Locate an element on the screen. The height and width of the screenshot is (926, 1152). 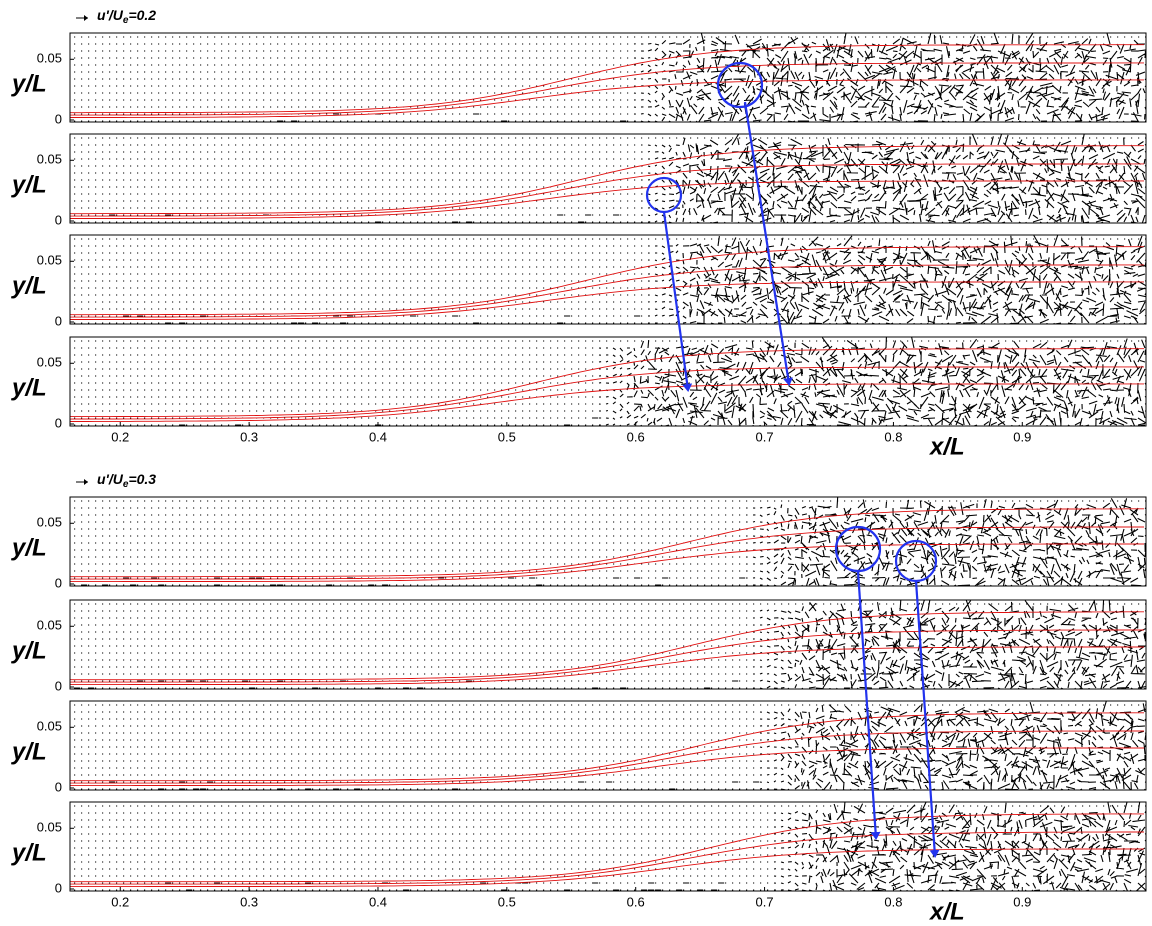
reference-value: =0.2 is located at coordinates (142, 15).